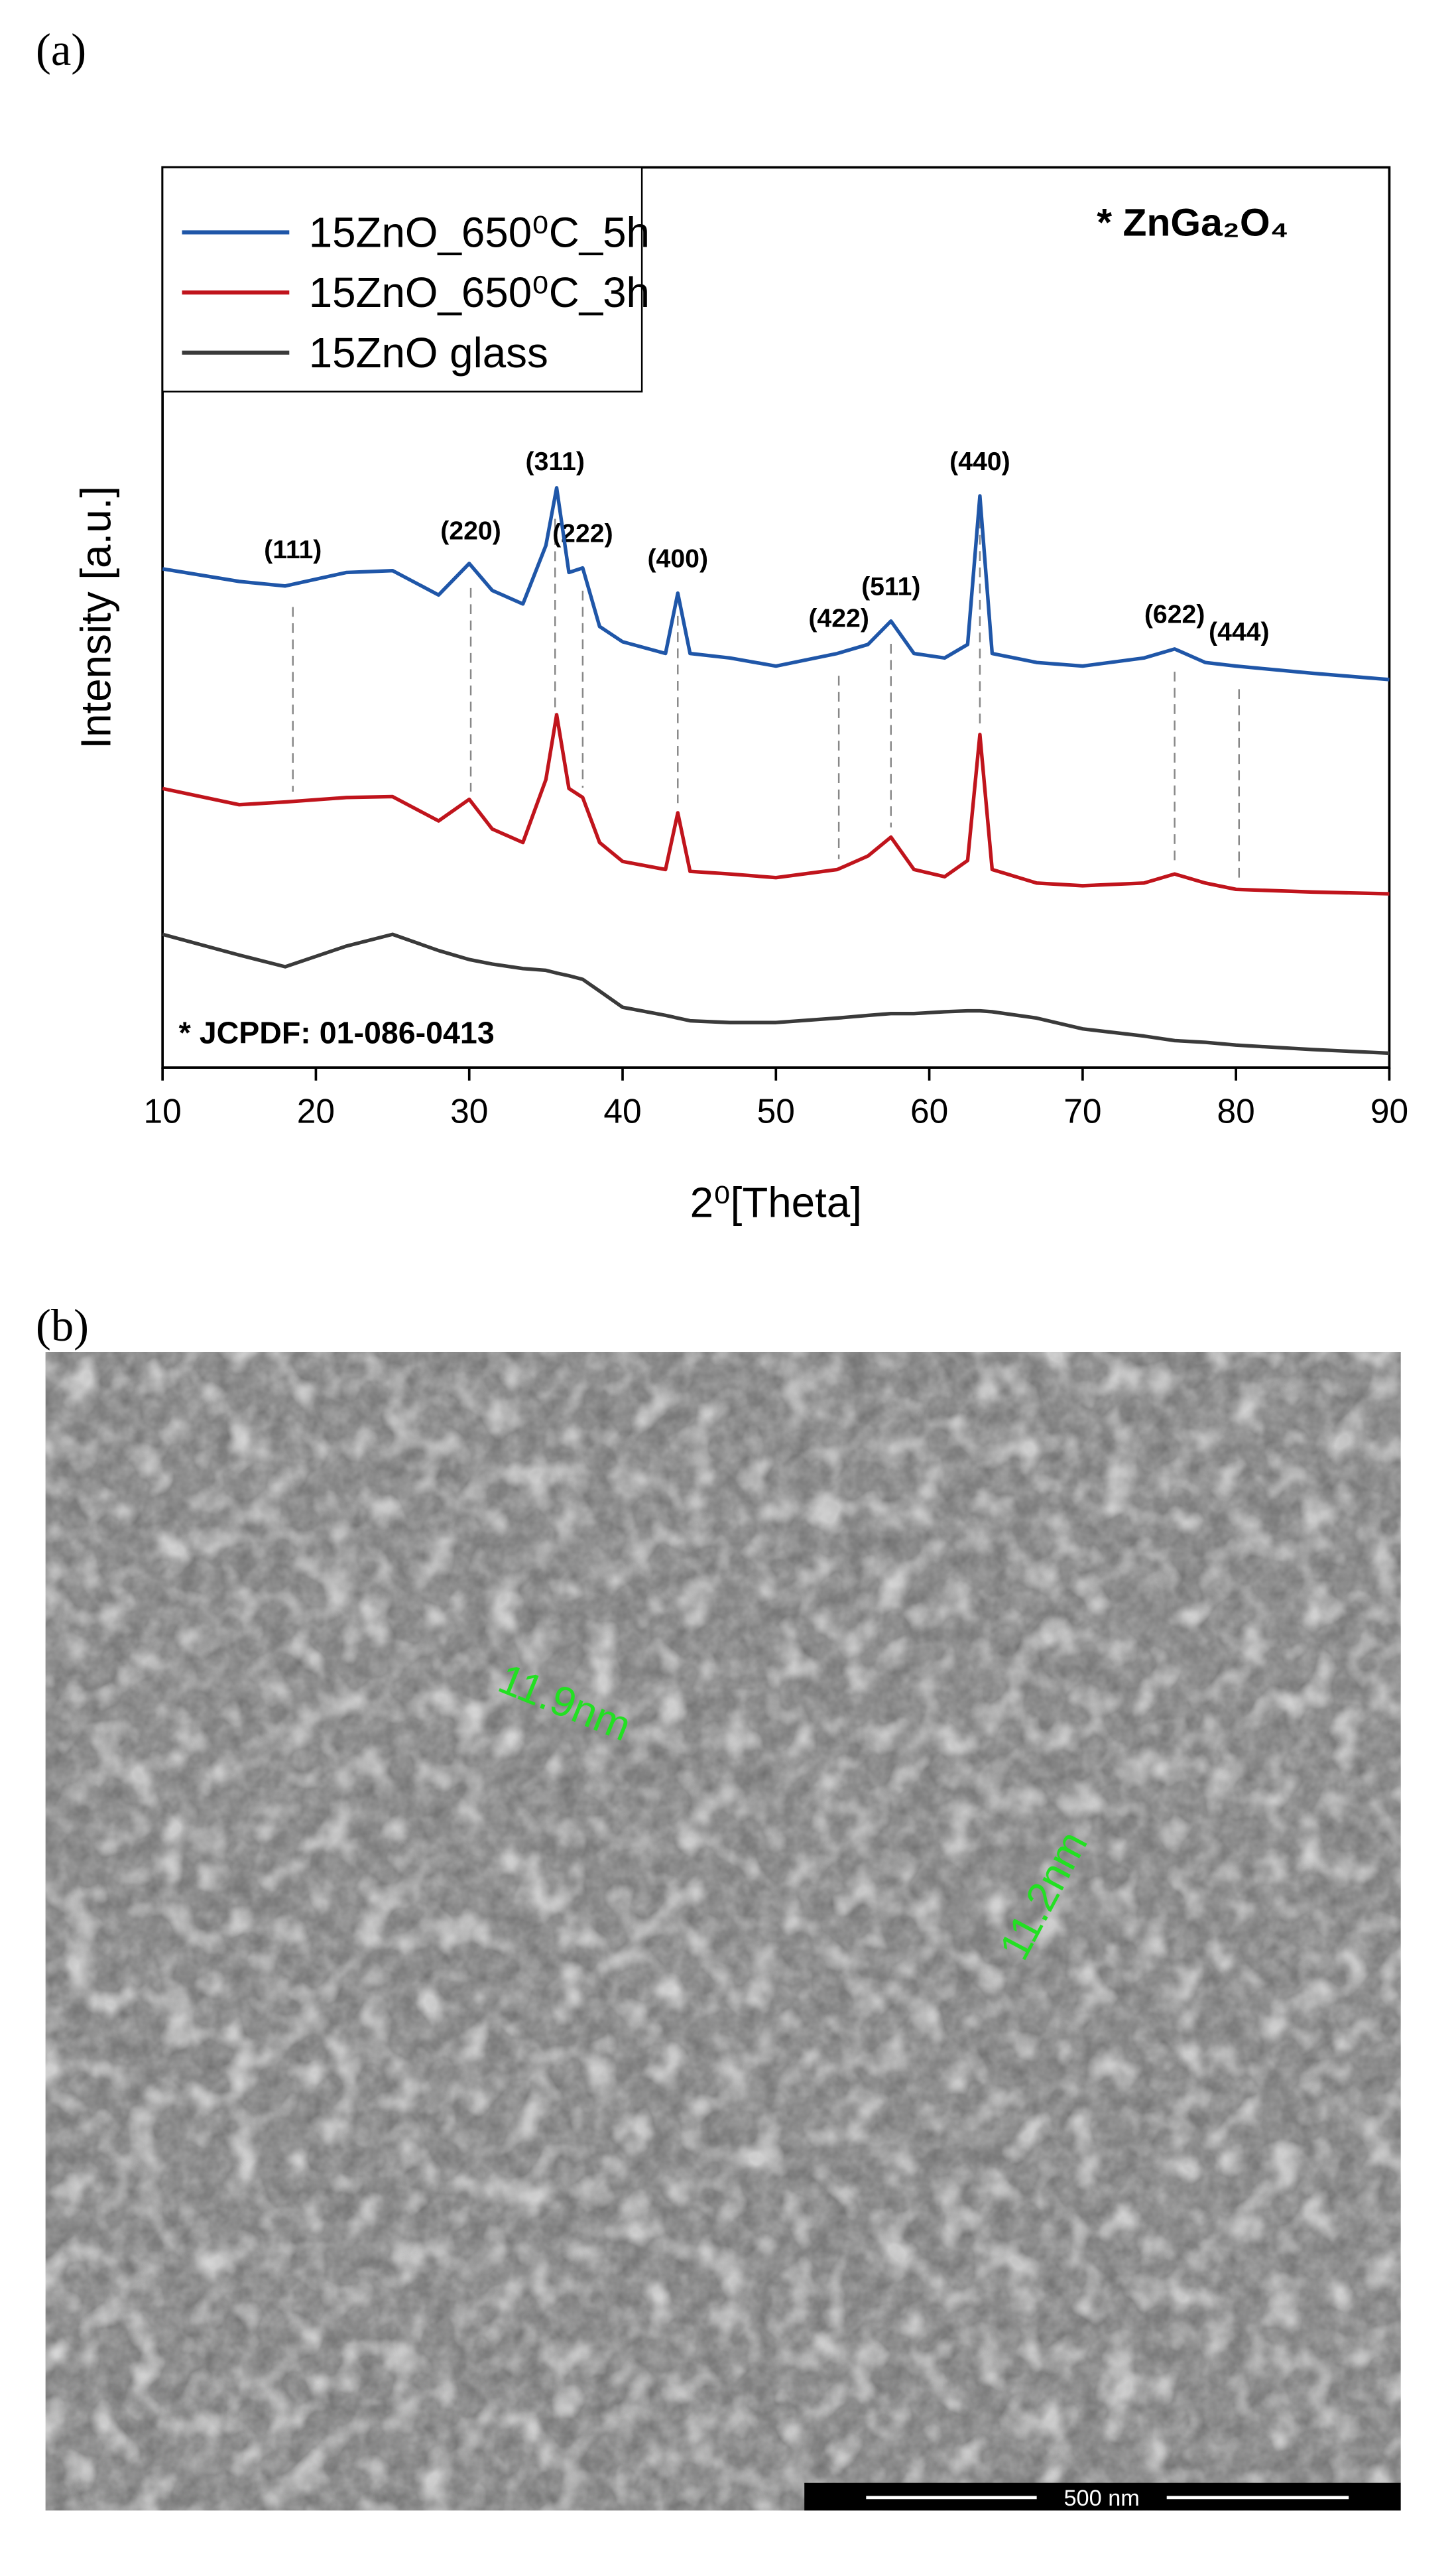  What do you see at coordinates (1389, 1110) in the screenshot?
I see `x-tick-label: 90` at bounding box center [1389, 1110].